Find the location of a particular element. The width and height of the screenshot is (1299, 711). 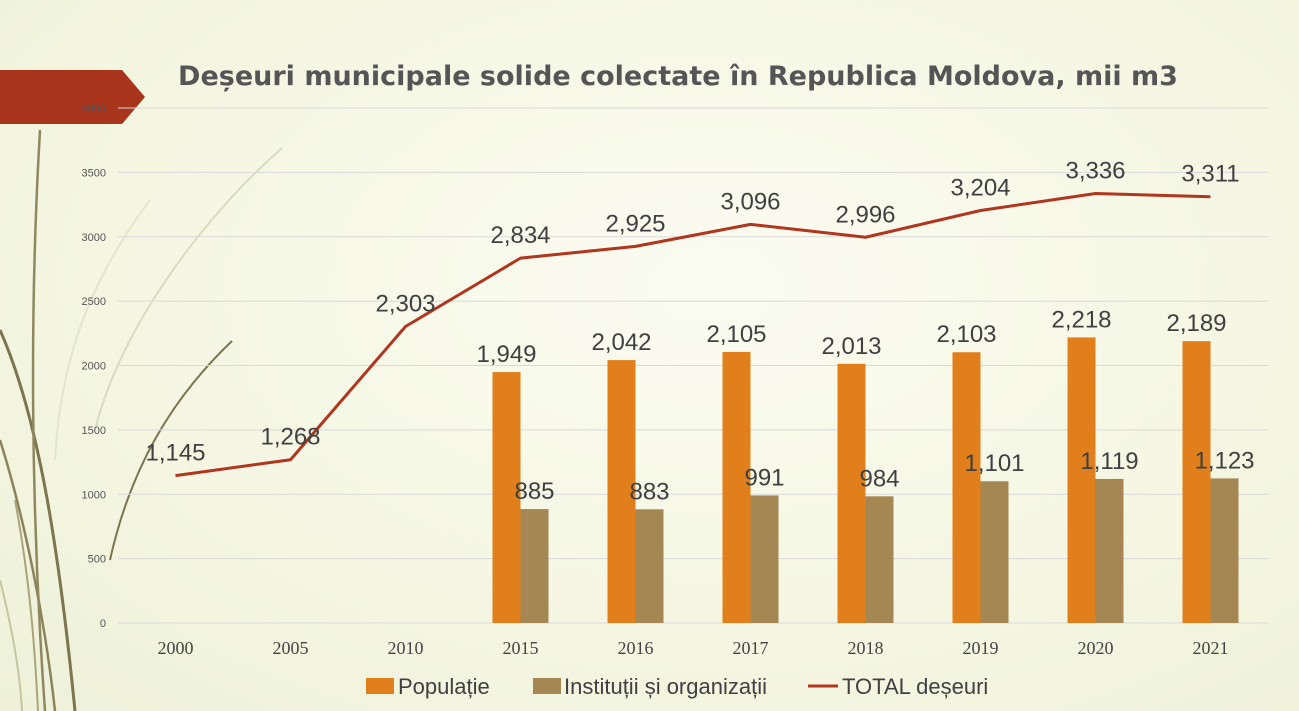

data-label-institutii: 885 is located at coordinates (534, 491).